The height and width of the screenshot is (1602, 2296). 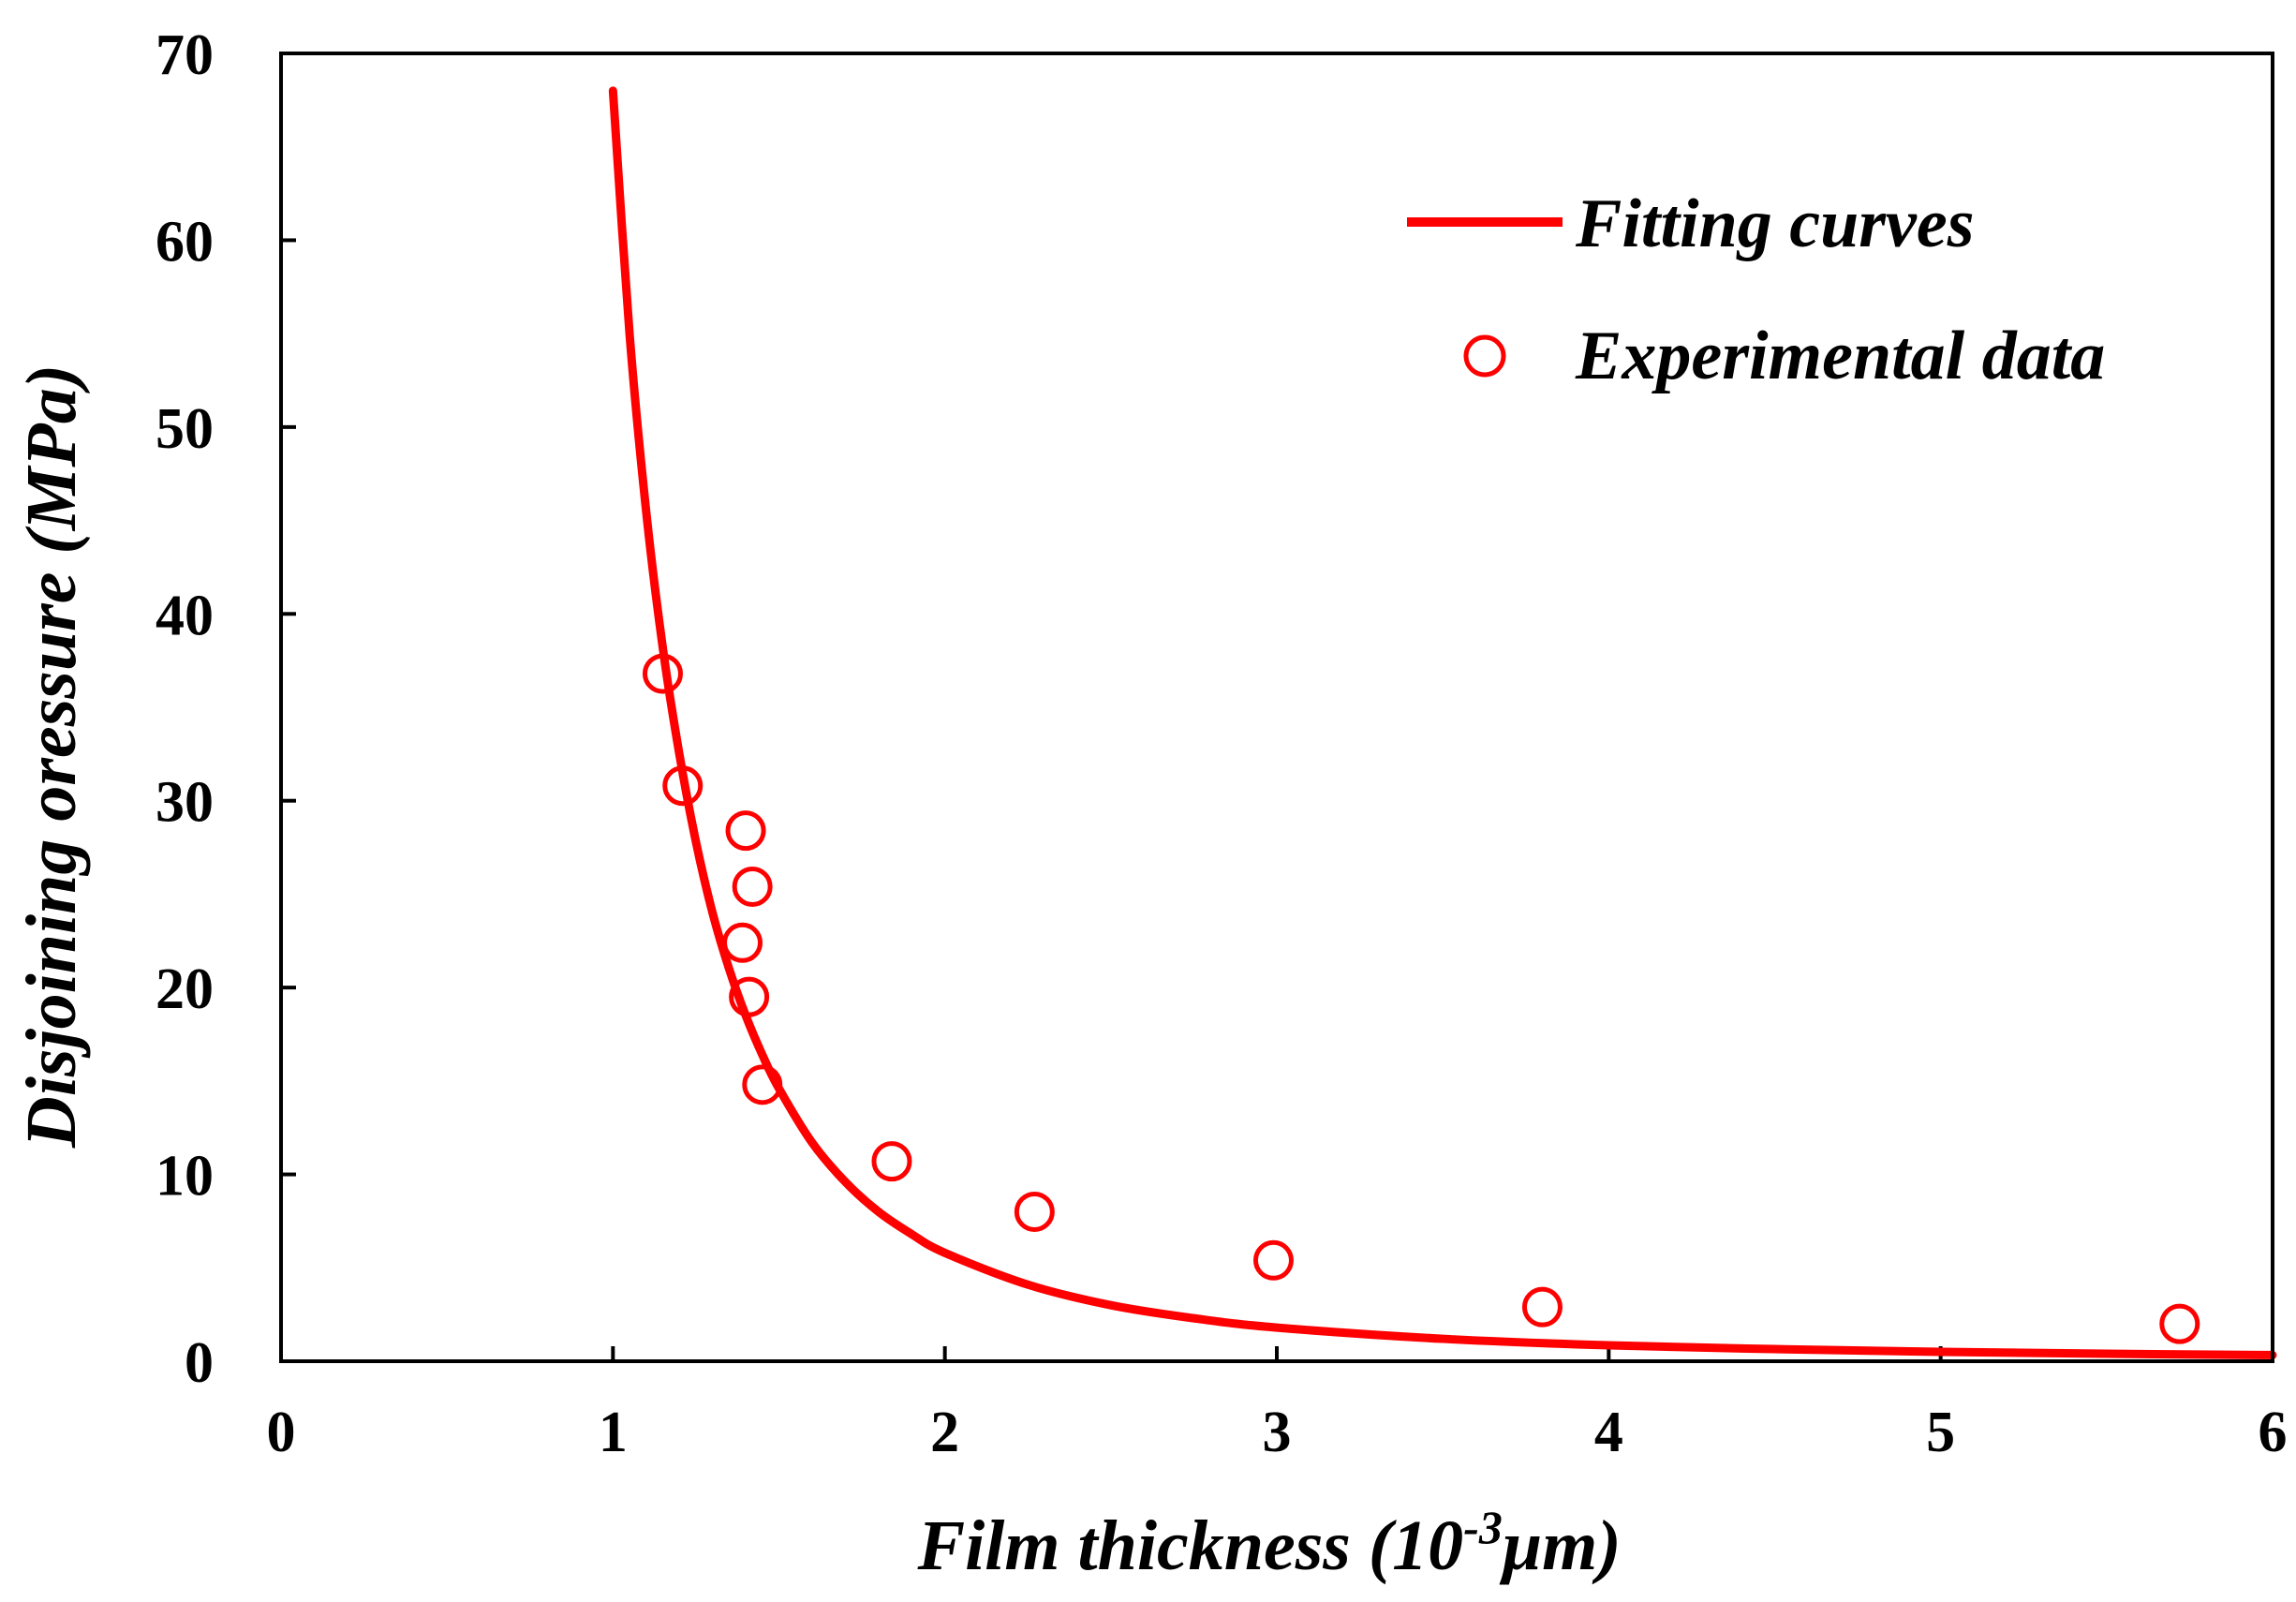 What do you see at coordinates (185, 242) in the screenshot?
I see `y-tick-label: 60` at bounding box center [185, 242].